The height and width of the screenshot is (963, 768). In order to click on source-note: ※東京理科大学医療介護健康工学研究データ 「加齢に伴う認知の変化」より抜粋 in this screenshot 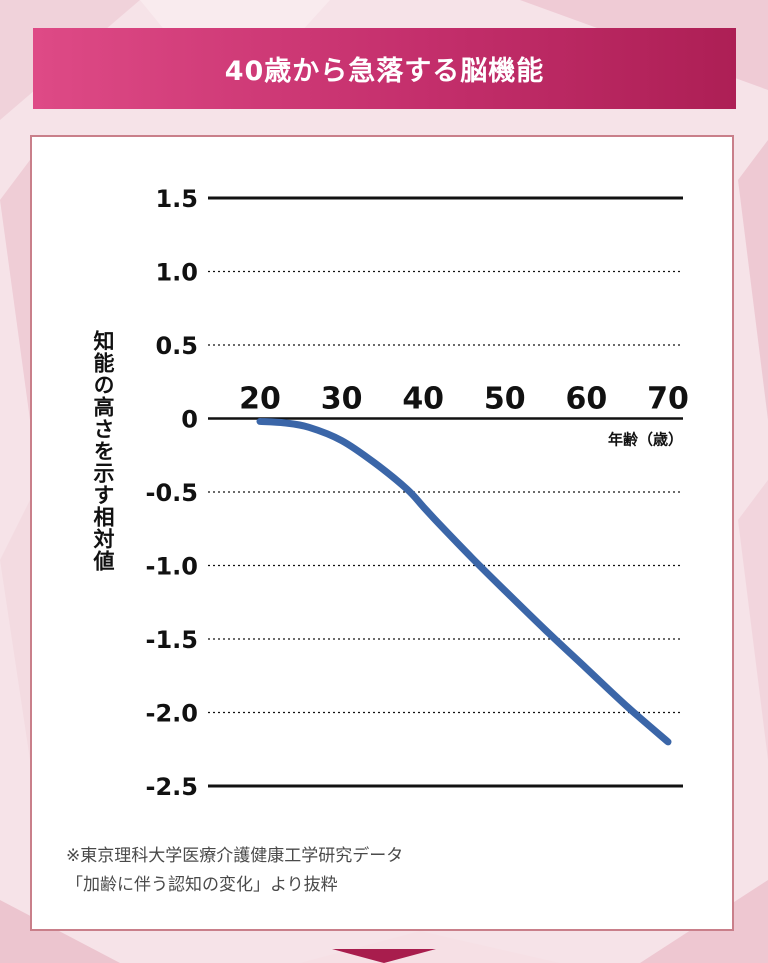, I will do `click(234, 871)`.